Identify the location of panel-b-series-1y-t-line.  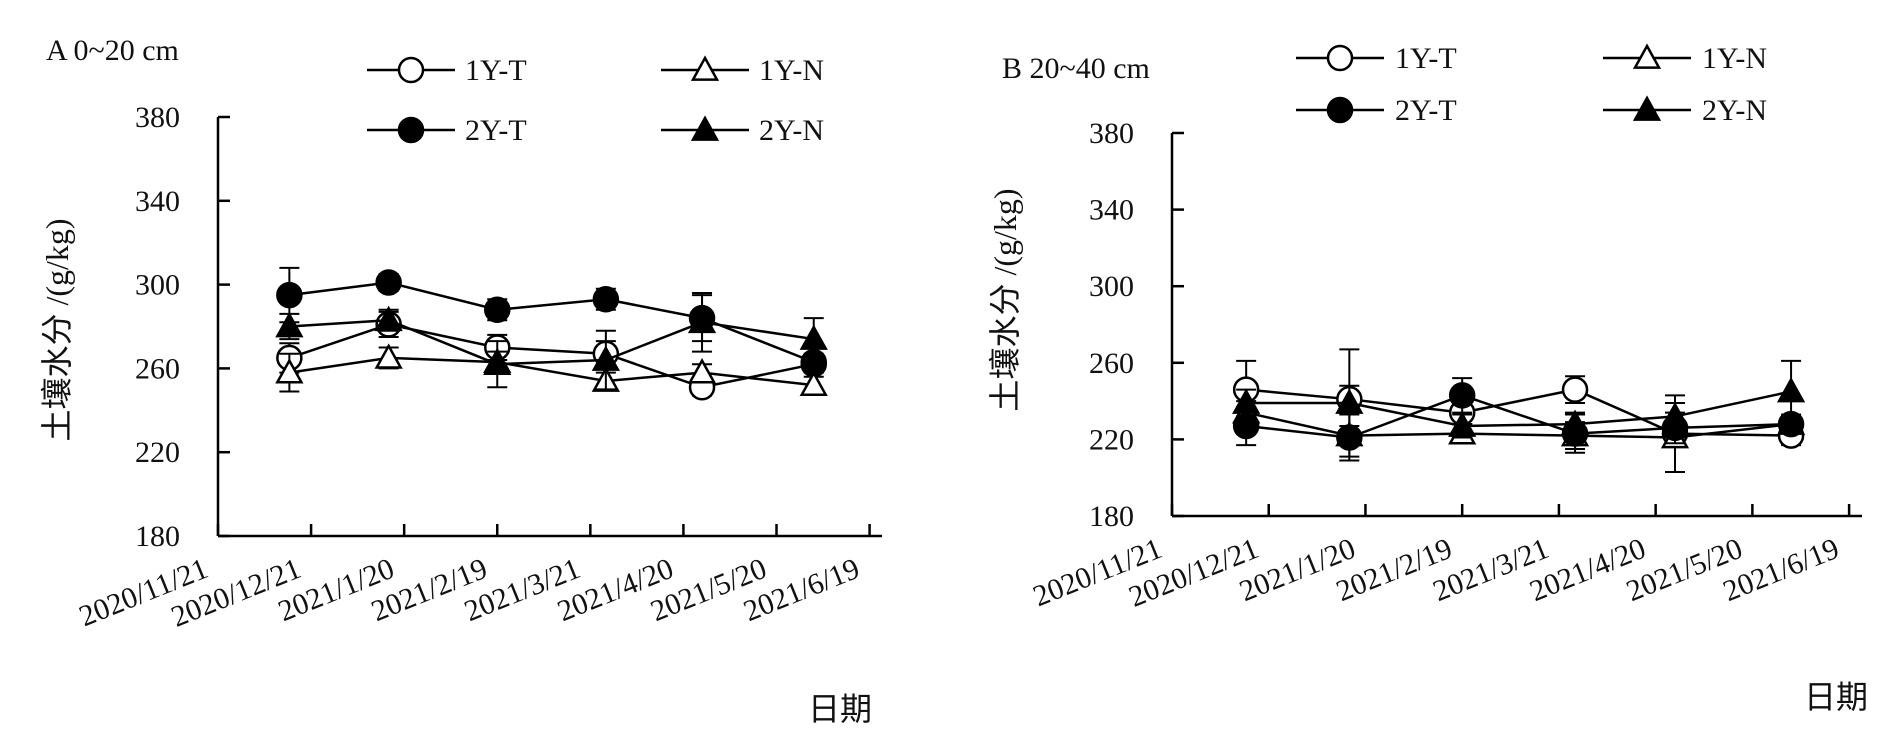
(1519, 412).